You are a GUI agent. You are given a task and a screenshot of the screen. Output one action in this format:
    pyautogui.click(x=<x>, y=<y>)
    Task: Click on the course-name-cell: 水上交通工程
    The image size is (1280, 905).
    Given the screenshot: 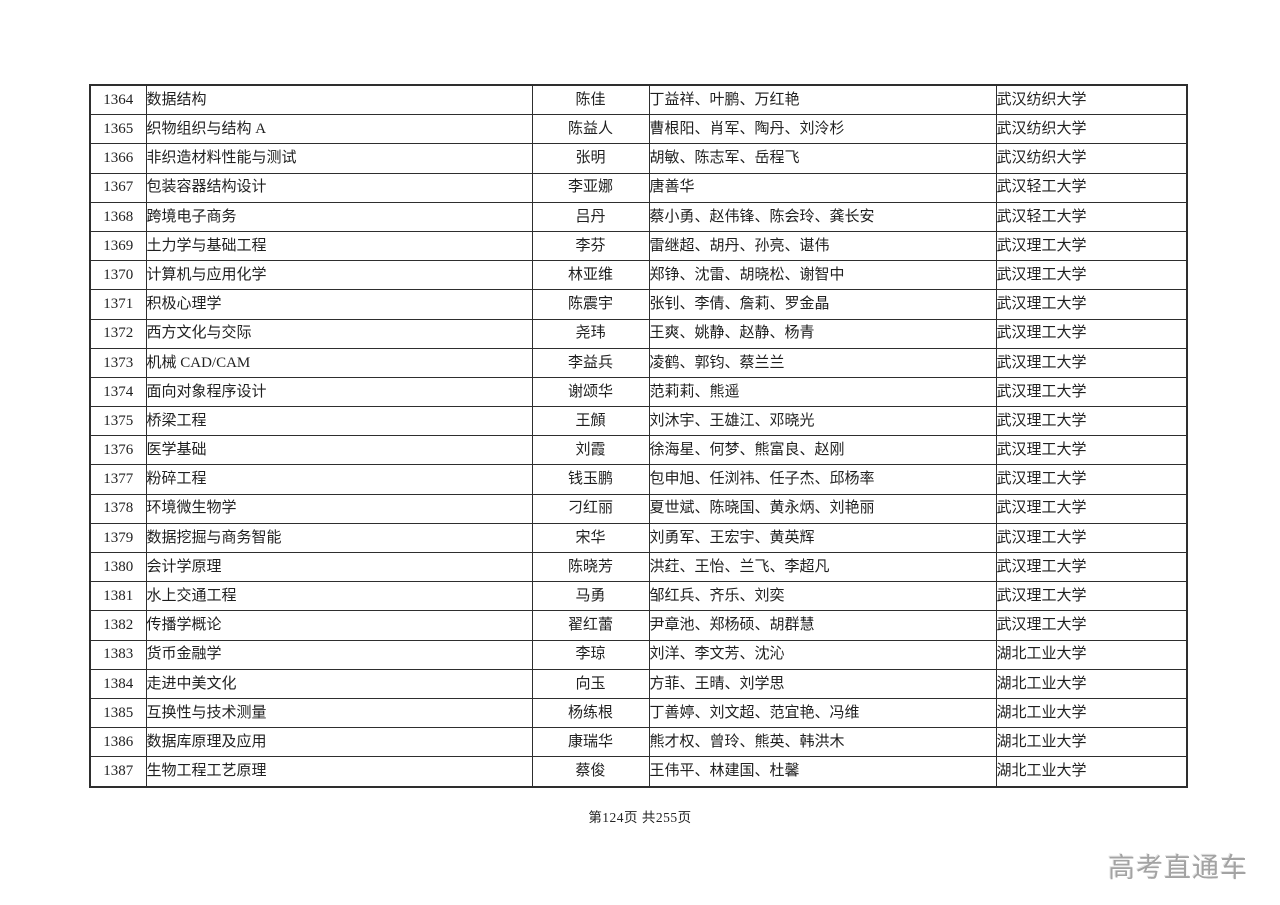 What is the action you would take?
    pyautogui.click(x=339, y=596)
    